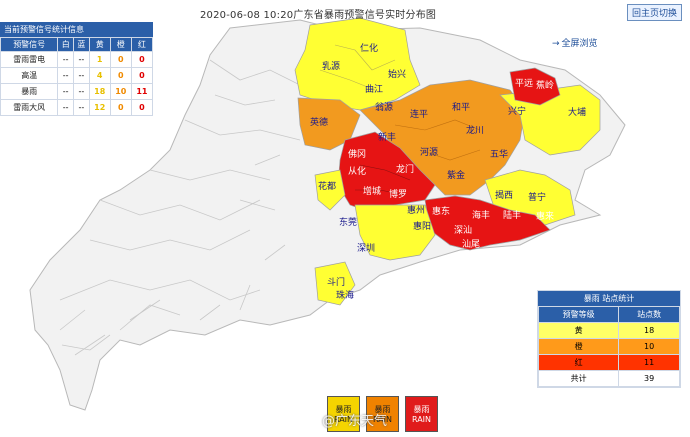  Describe the element at coordinates (499, 154) in the screenshot. I see `city-label: 五华` at that location.